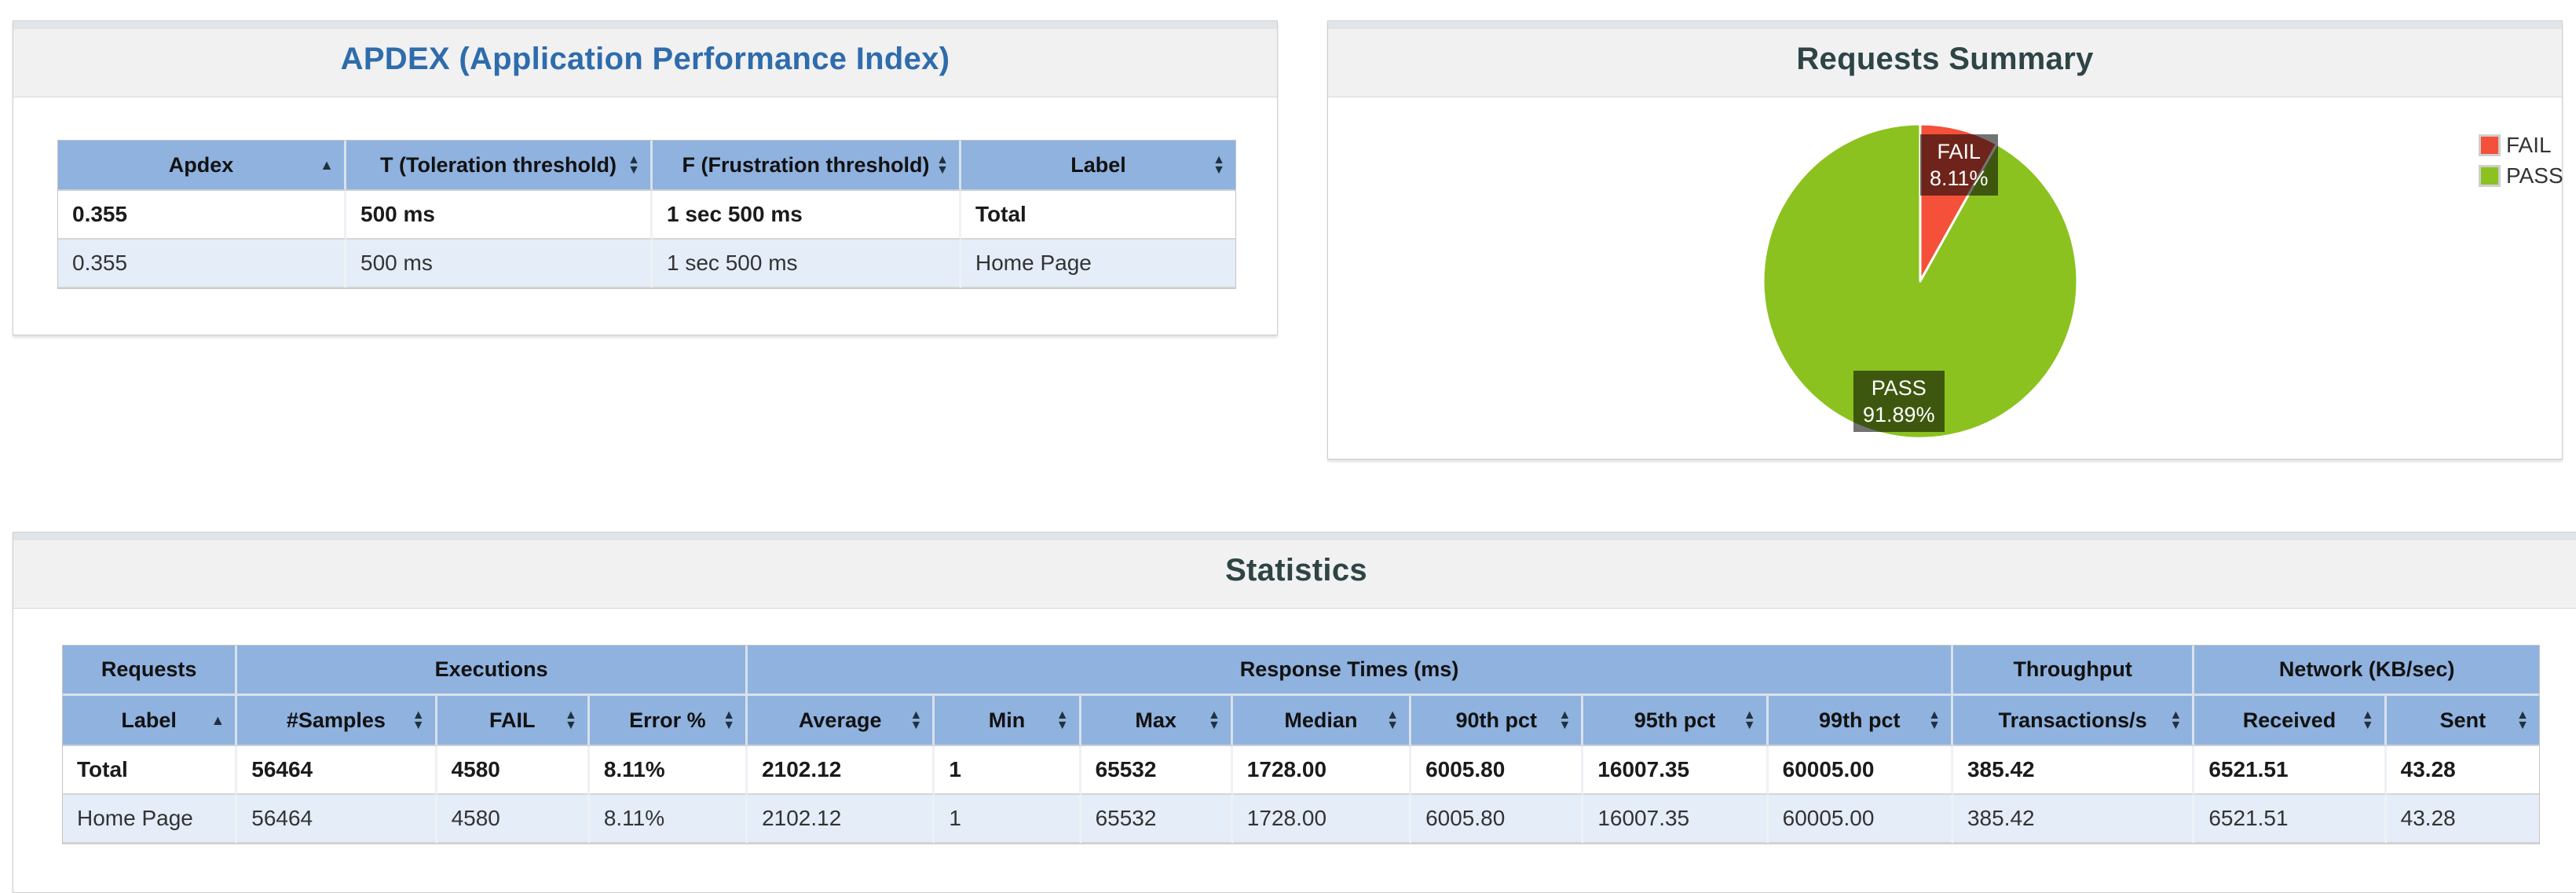 Image resolution: width=2576 pixels, height=893 pixels. Describe the element at coordinates (1959, 151) in the screenshot. I see `pie-label-fail-name: FAIL` at that location.